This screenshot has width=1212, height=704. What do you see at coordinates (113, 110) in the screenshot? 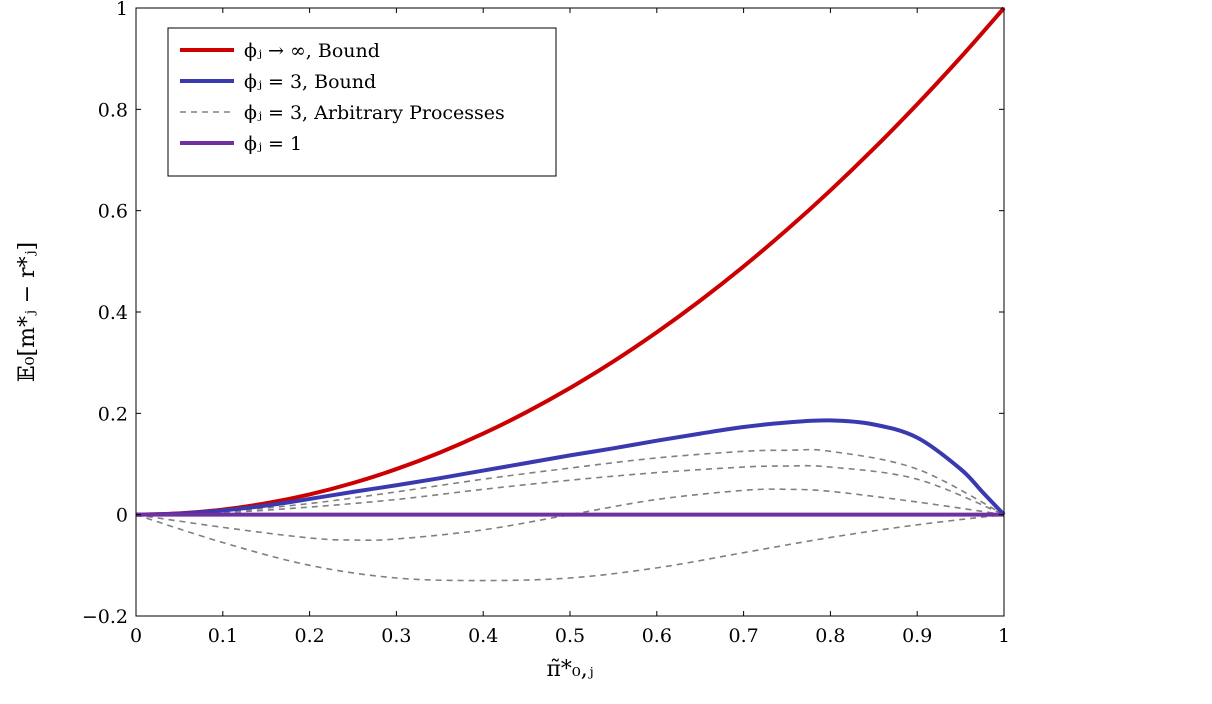
I see `y-tick-label: 0.8` at bounding box center [113, 110].